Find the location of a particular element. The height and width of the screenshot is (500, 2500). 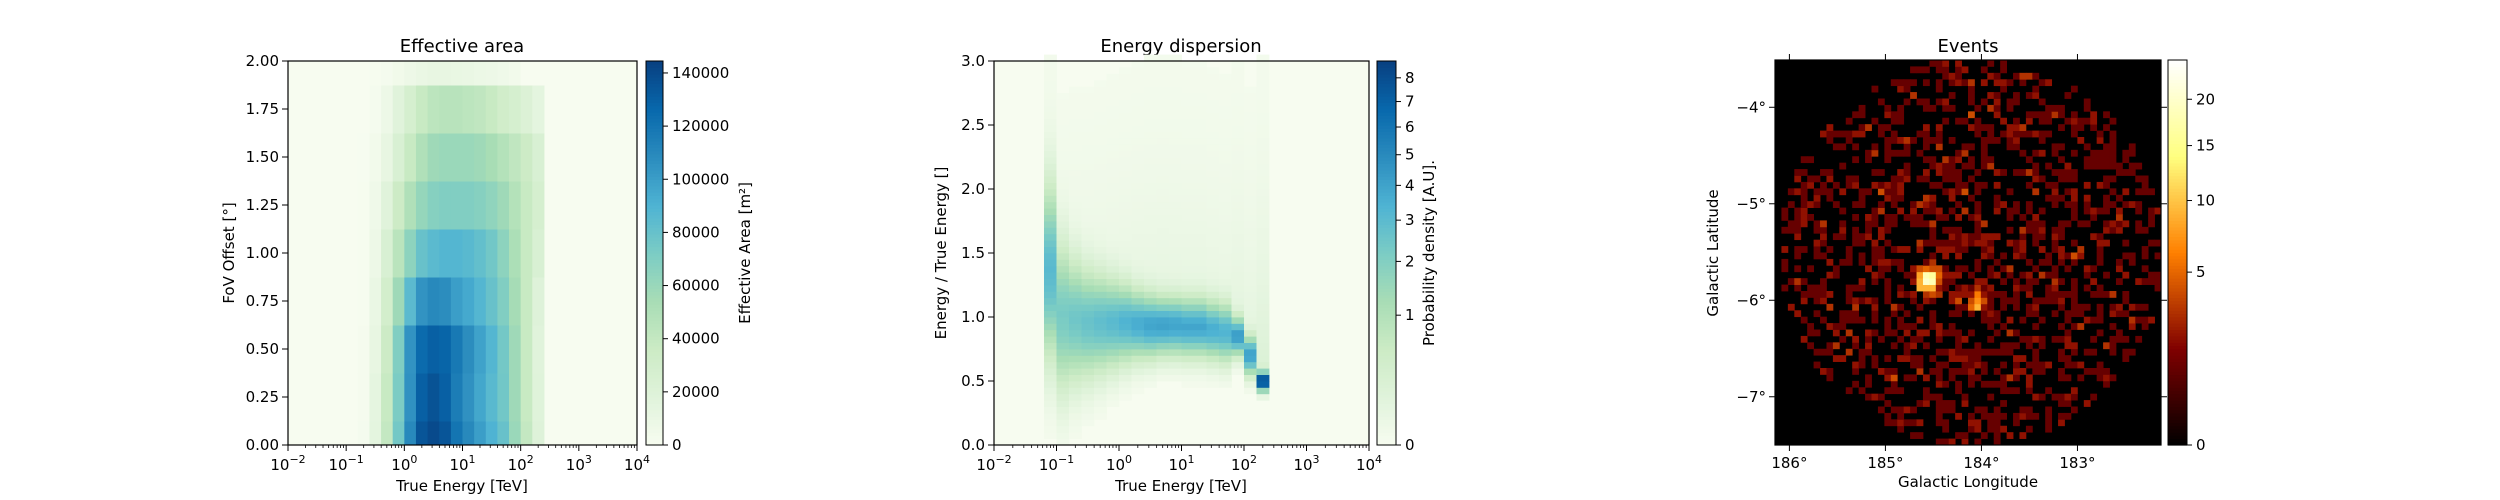

y-axis-label: Energy / True Energy [] is located at coordinates (941, 253).